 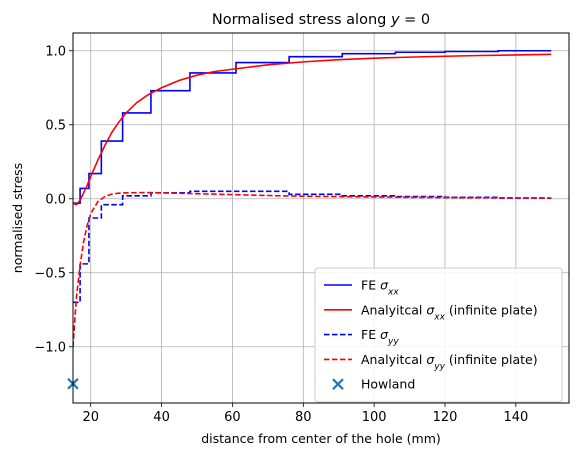 What do you see at coordinates (338, 384) in the screenshot?
I see `legend-swatch` at bounding box center [338, 384].